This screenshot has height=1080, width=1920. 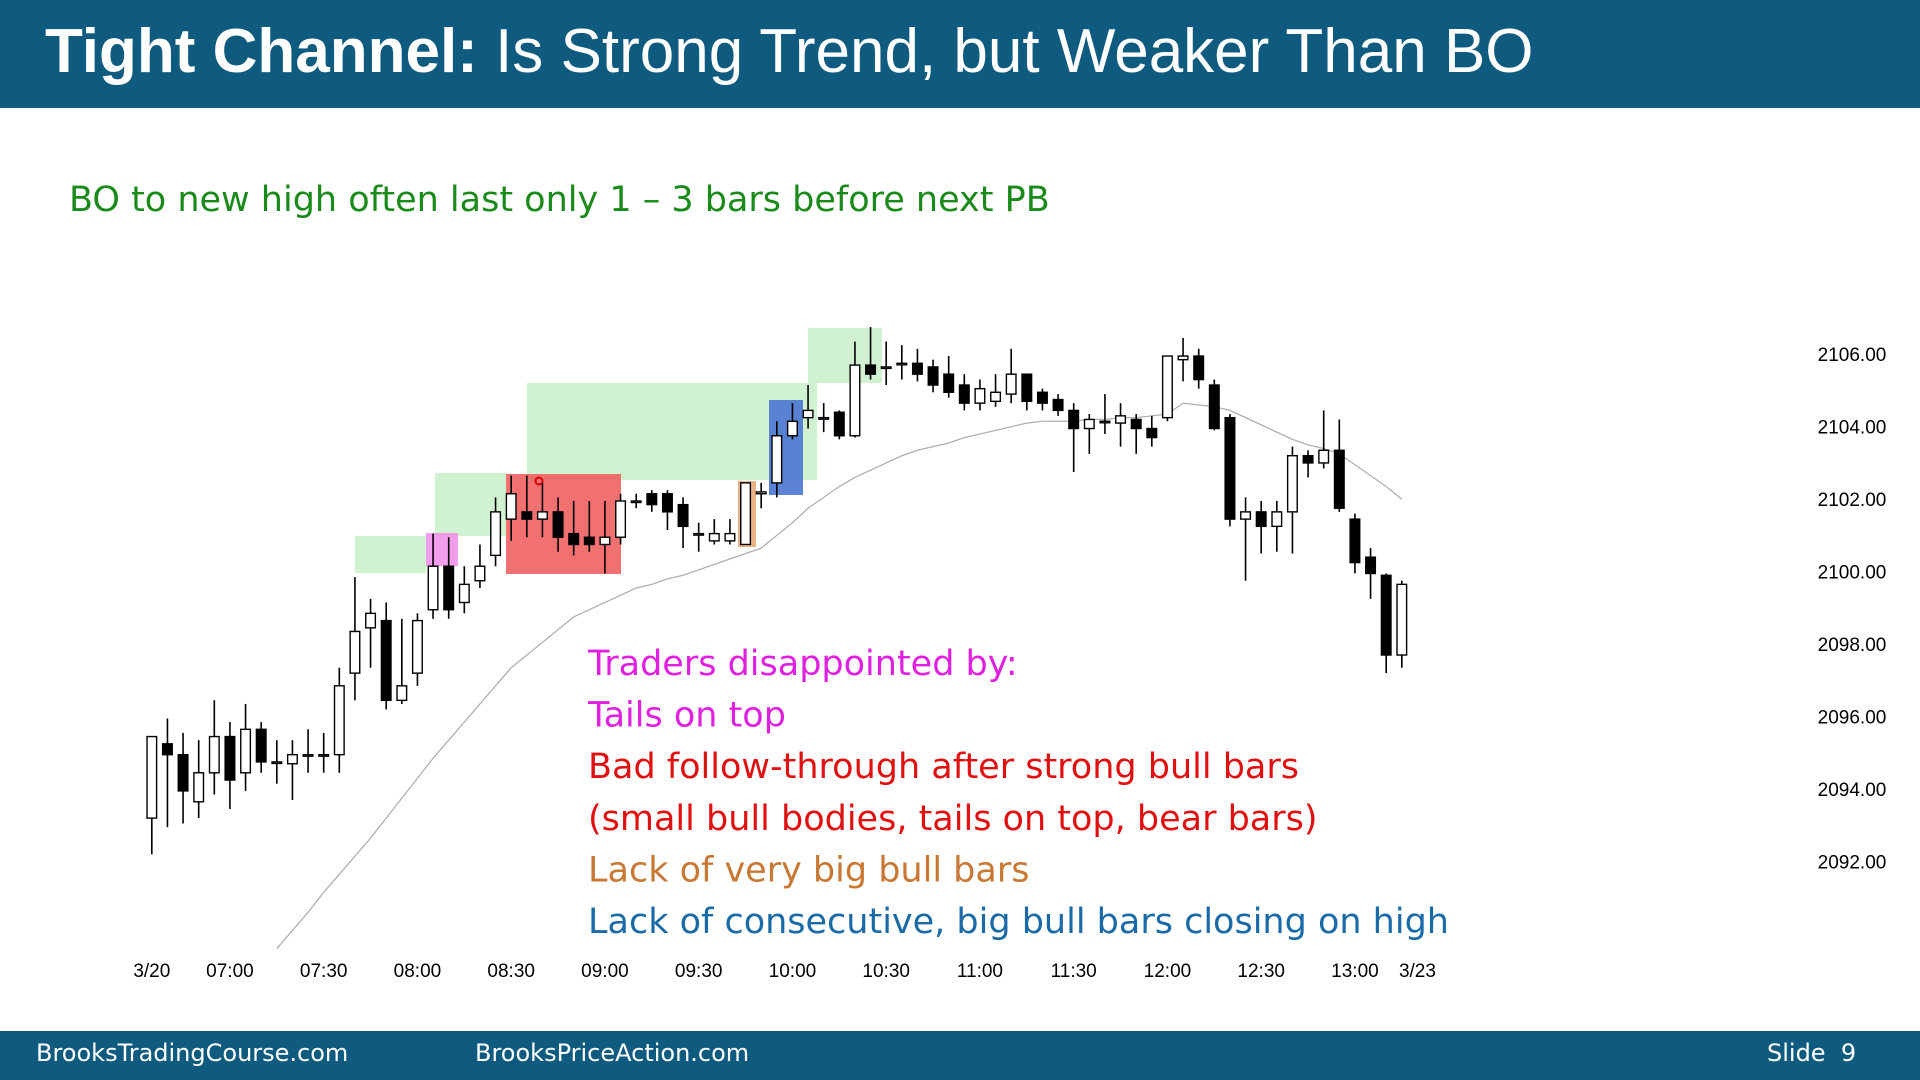 What do you see at coordinates (1852, 355) in the screenshot?
I see `y-tick-label: 2106.00` at bounding box center [1852, 355].